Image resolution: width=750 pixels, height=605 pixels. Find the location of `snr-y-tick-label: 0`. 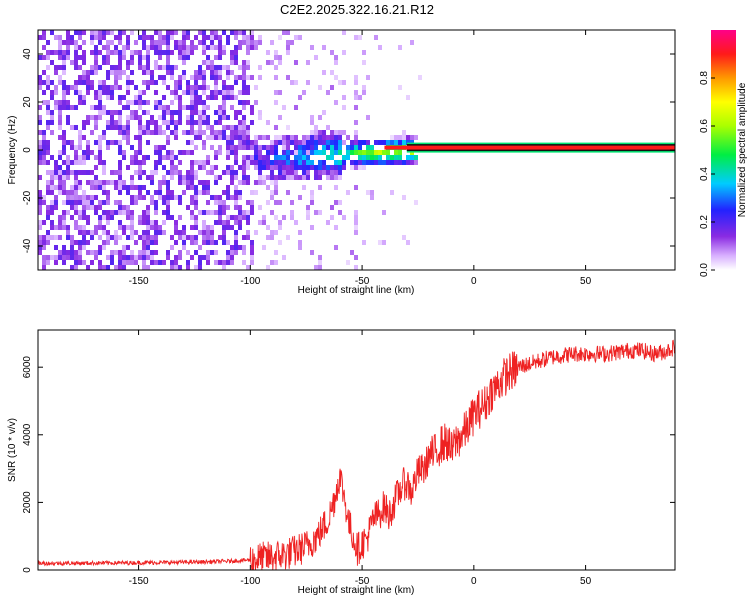

snr-y-tick-label: 0 is located at coordinates (27, 570).